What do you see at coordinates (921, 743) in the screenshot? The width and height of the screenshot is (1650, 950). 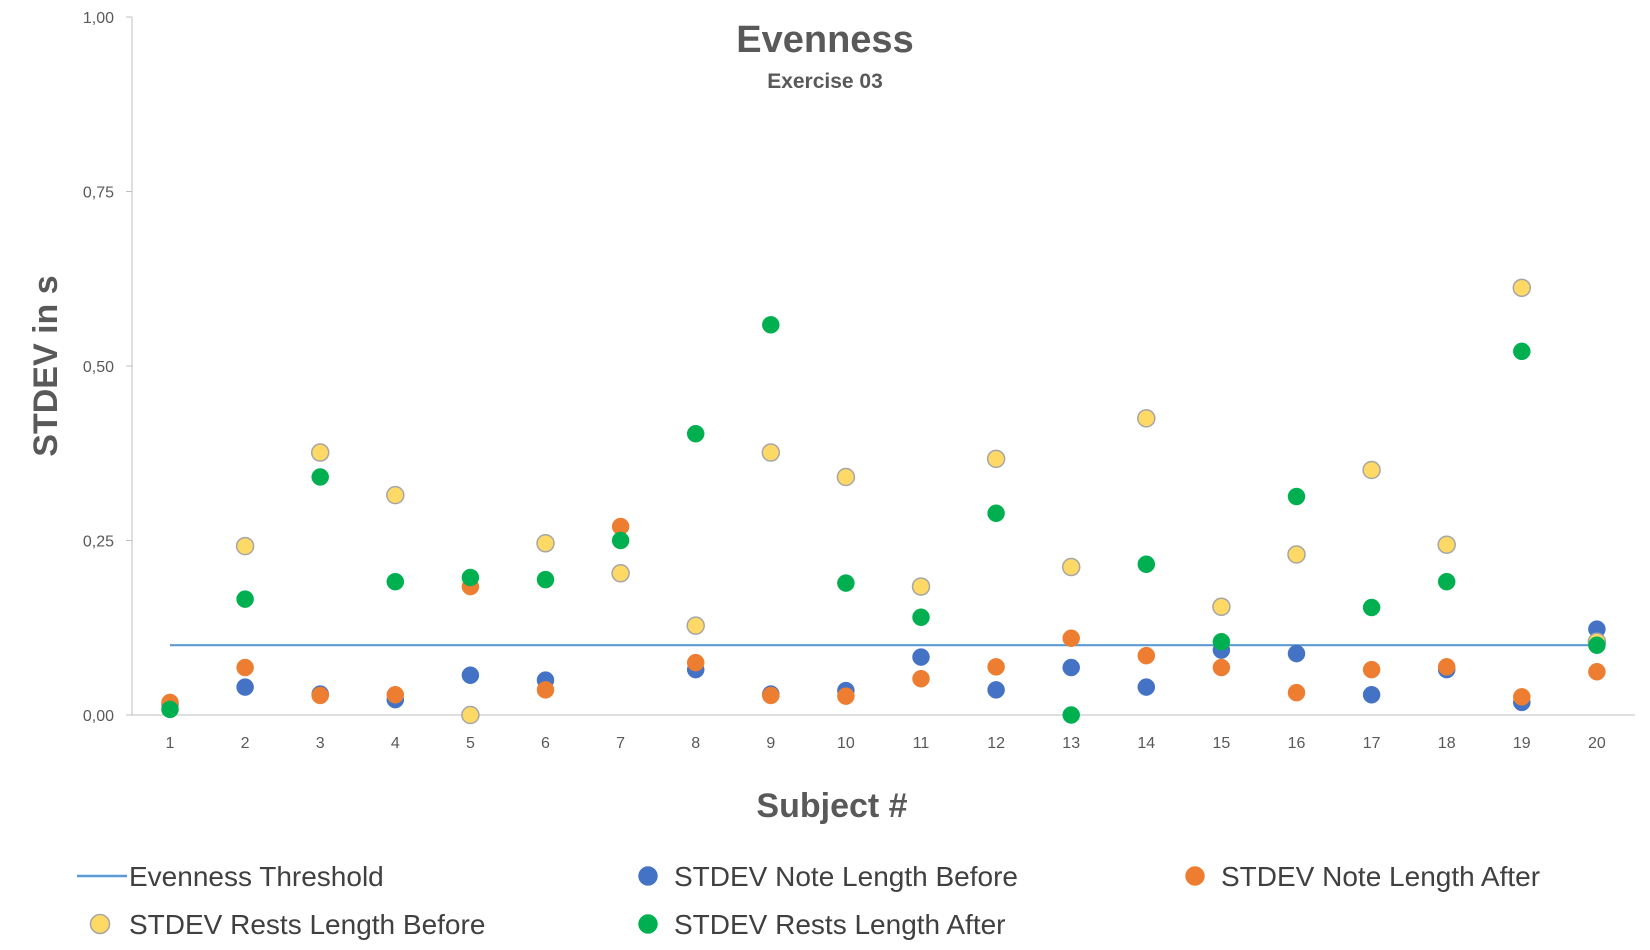 I see `x-tick-label: 11` at bounding box center [921, 743].